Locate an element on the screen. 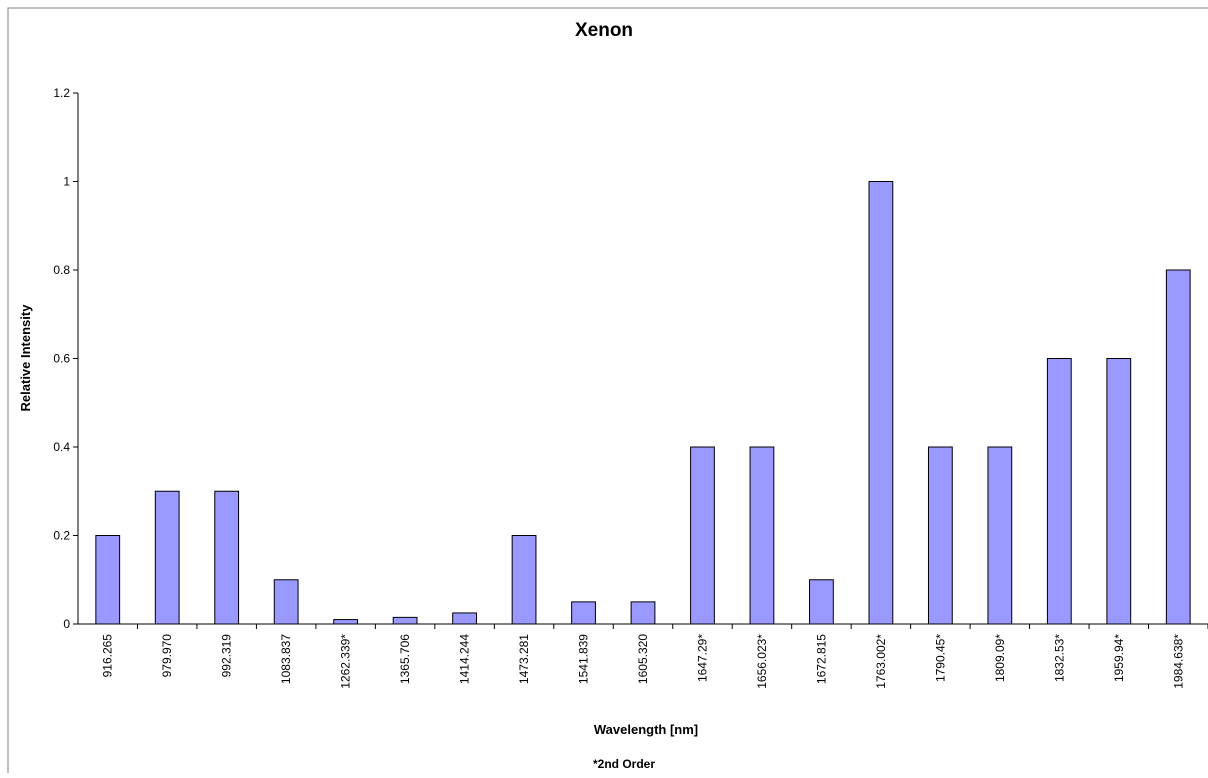 Image resolution: width=1208 pixels, height=778 pixels. x-tick-label: 1672.815 is located at coordinates (821, 659).